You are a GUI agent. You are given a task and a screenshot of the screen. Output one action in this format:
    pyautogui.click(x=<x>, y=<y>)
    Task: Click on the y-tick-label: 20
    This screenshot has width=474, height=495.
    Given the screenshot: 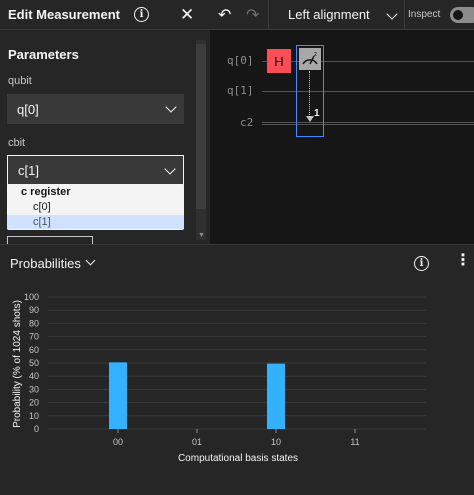 What is the action you would take?
    pyautogui.click(x=34, y=403)
    